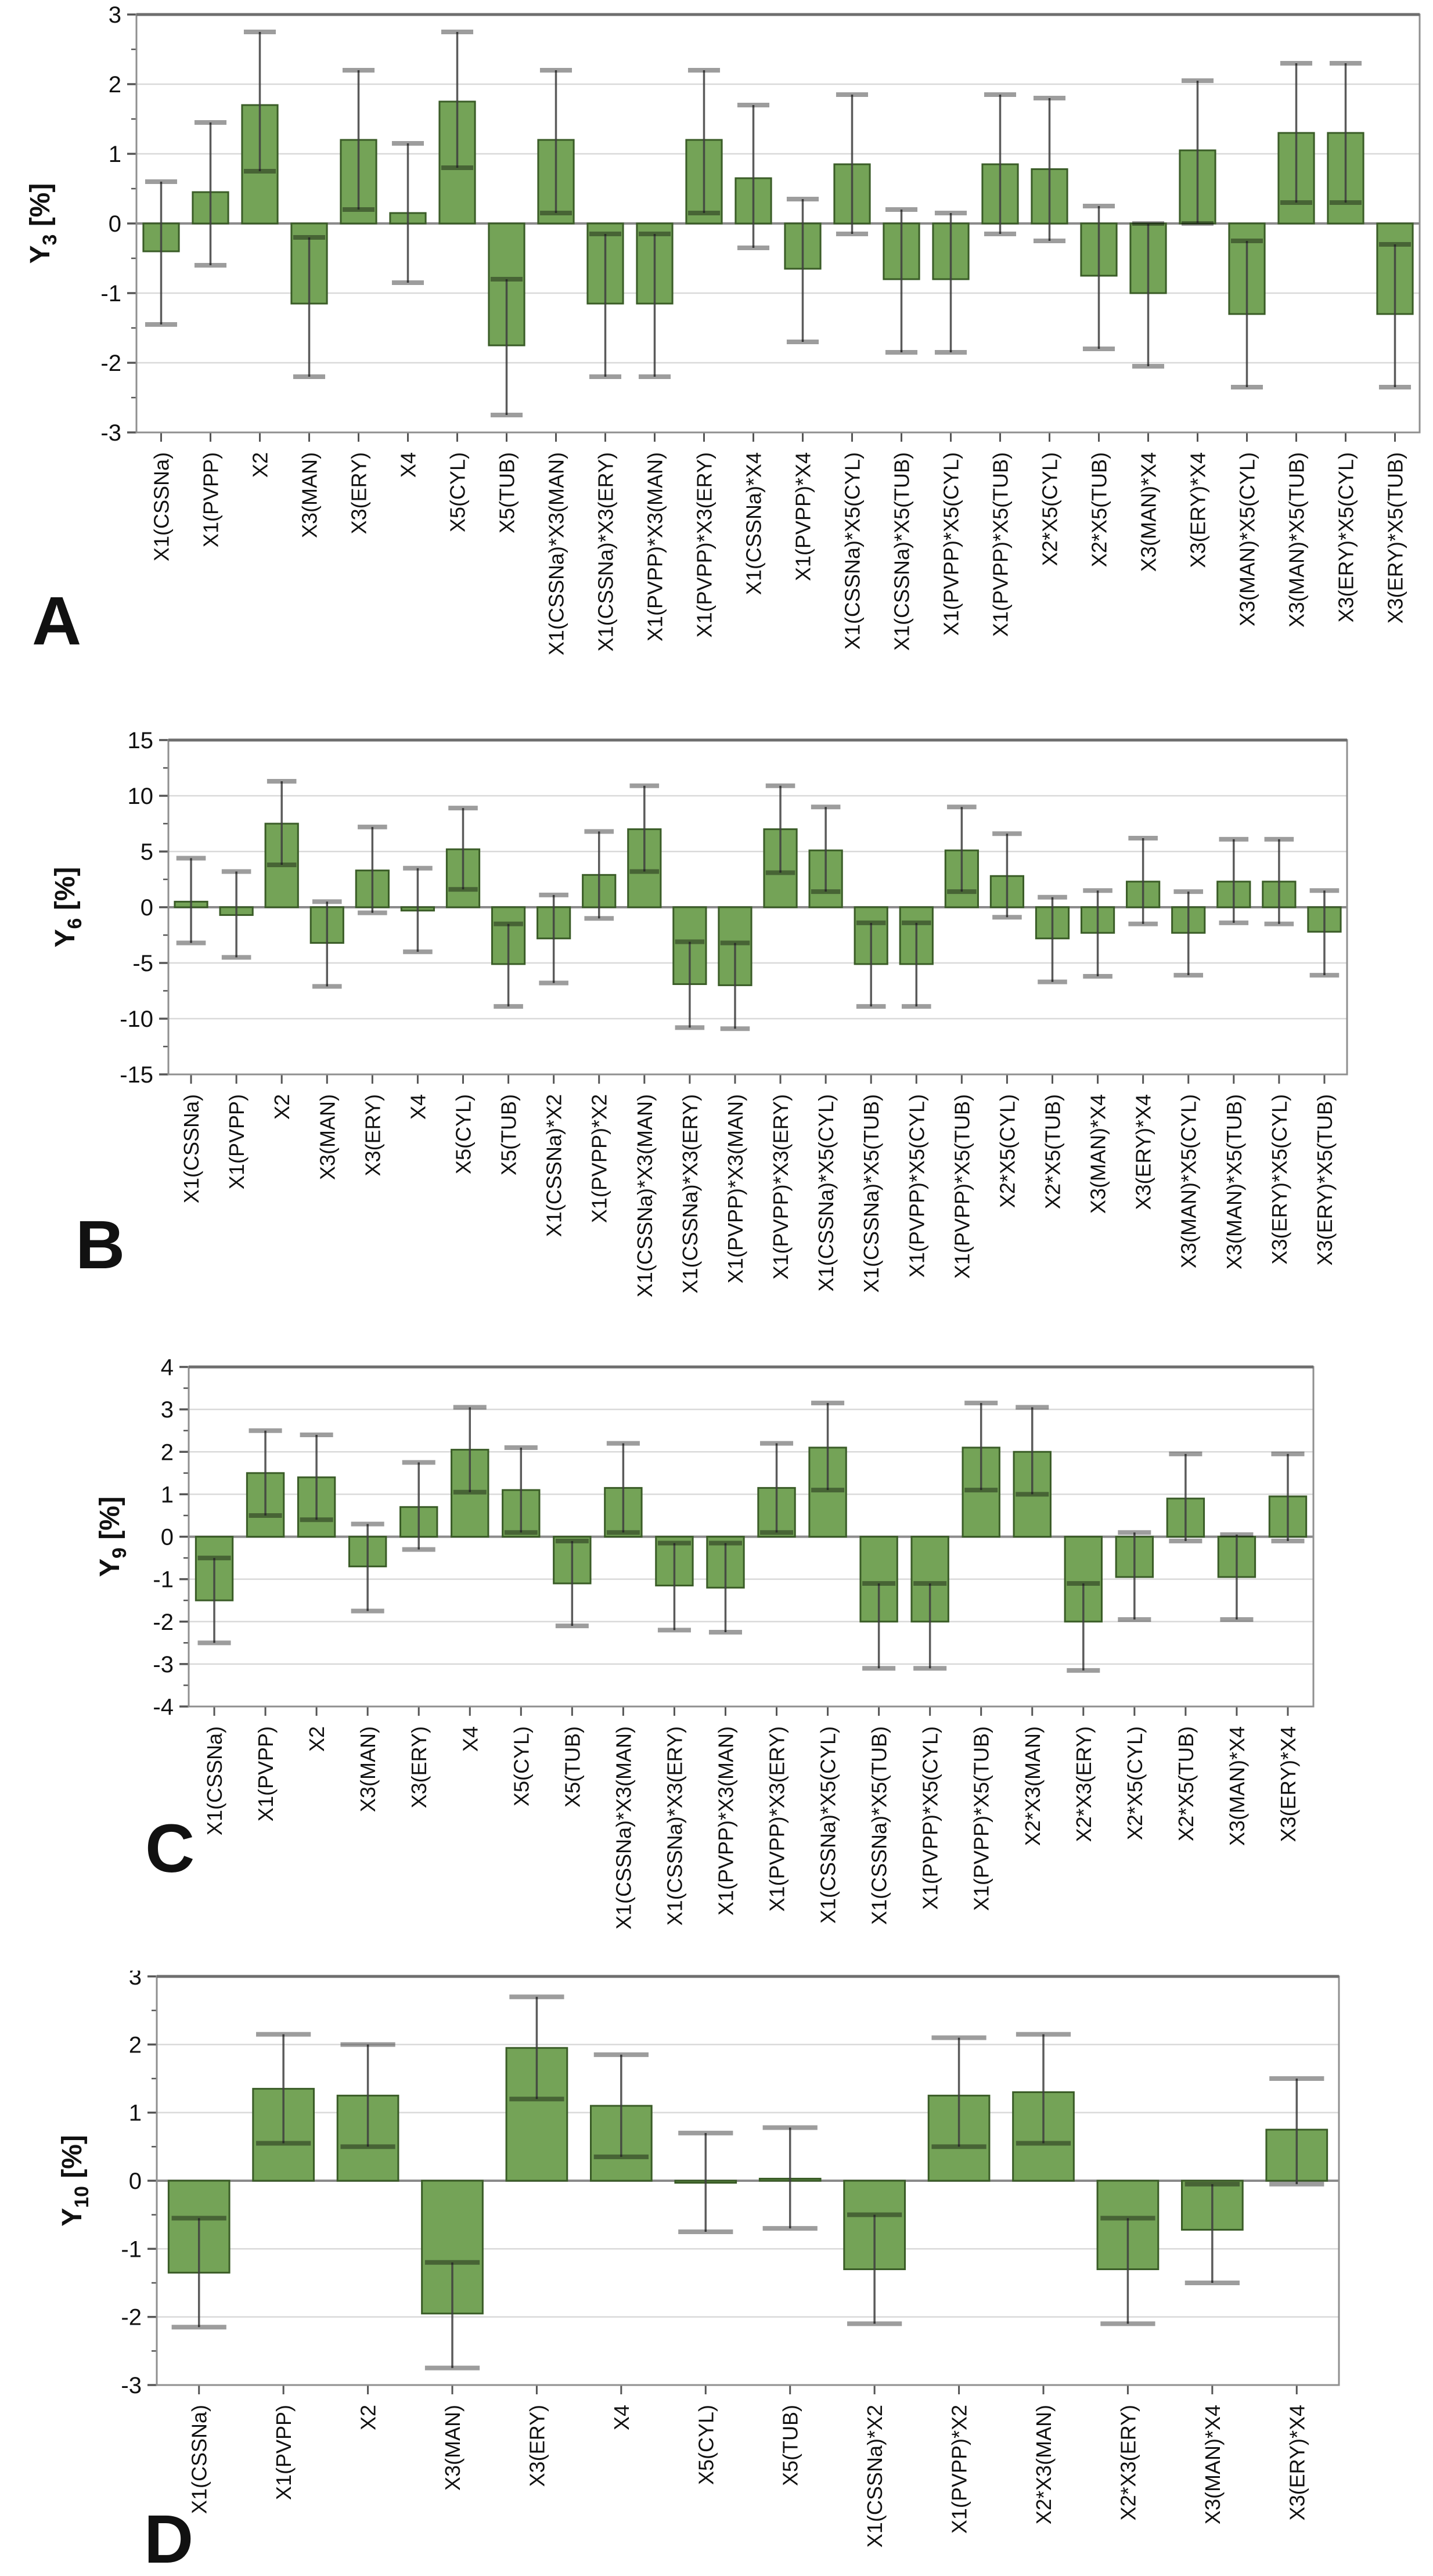 The image size is (1433, 2576). What do you see at coordinates (136, 1019) in the screenshot?
I see `y-tick-label: -10` at bounding box center [136, 1019].